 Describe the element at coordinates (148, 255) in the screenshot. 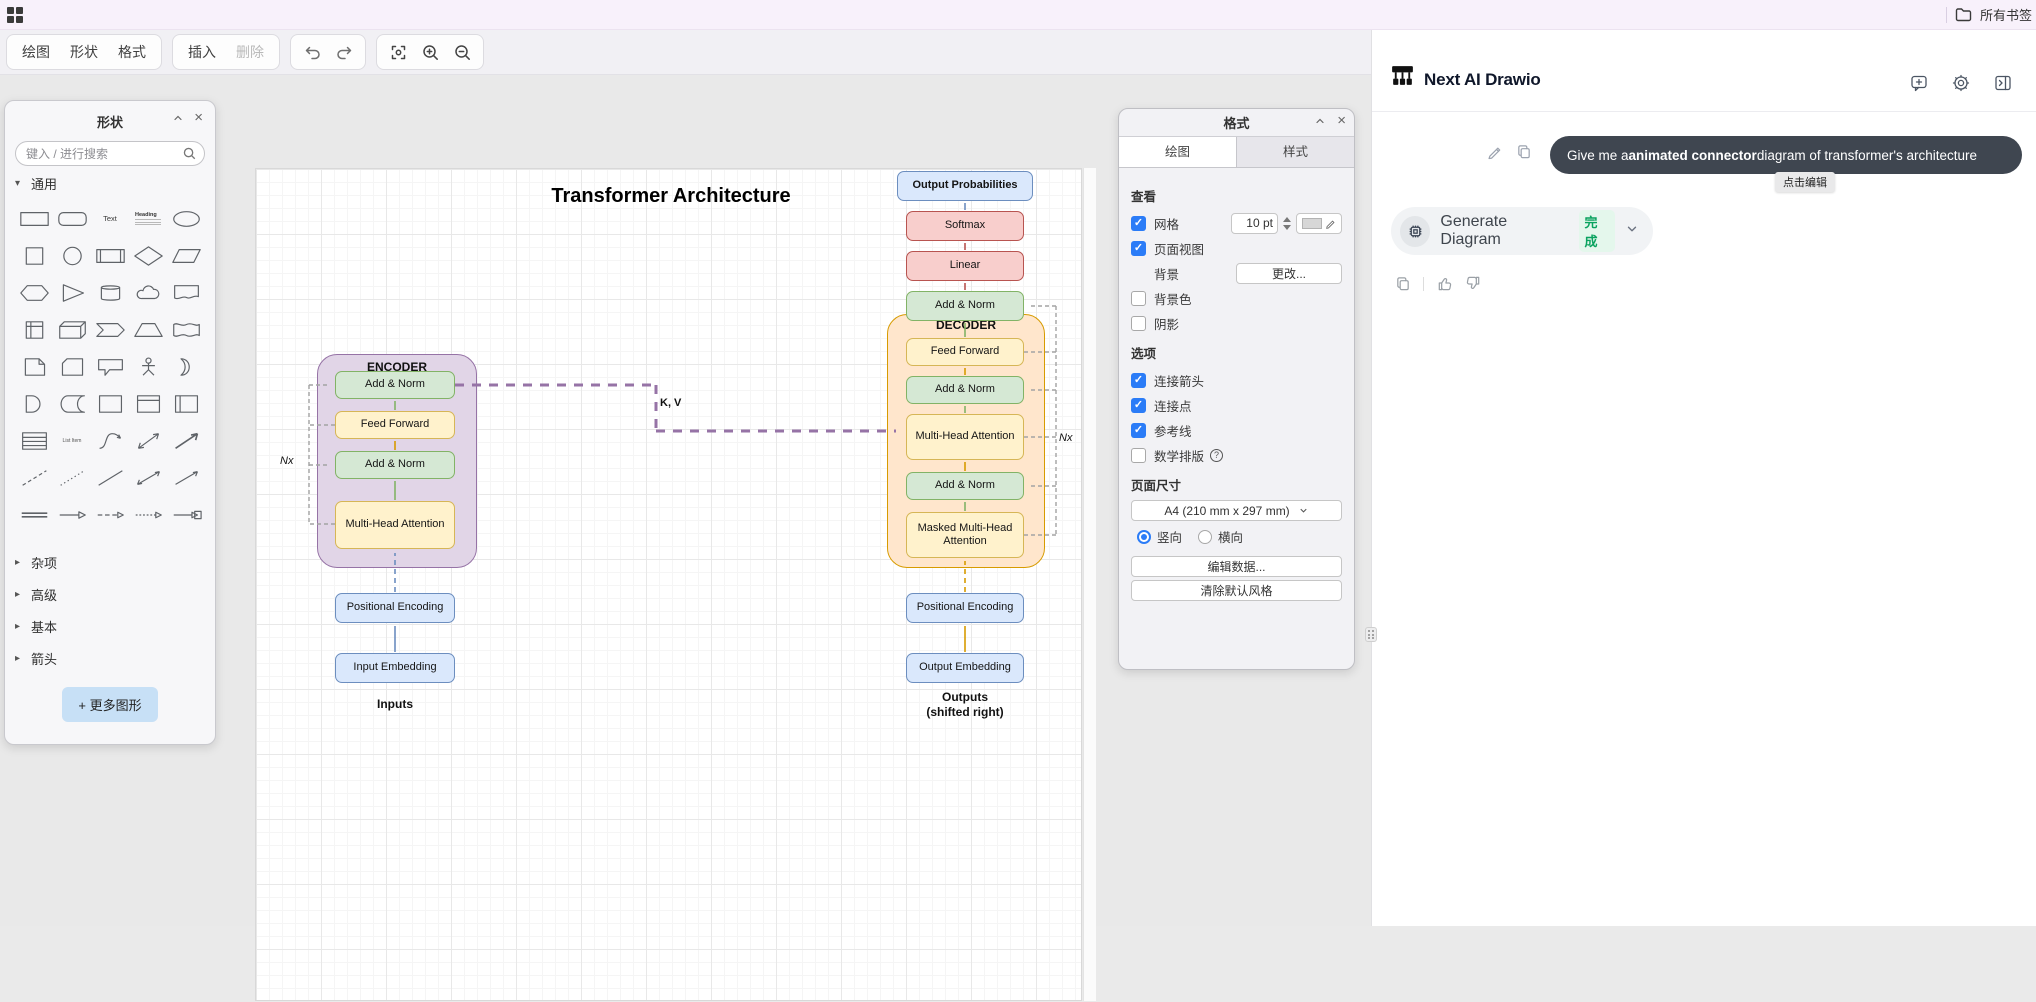

I see `diamond-shape` at that location.